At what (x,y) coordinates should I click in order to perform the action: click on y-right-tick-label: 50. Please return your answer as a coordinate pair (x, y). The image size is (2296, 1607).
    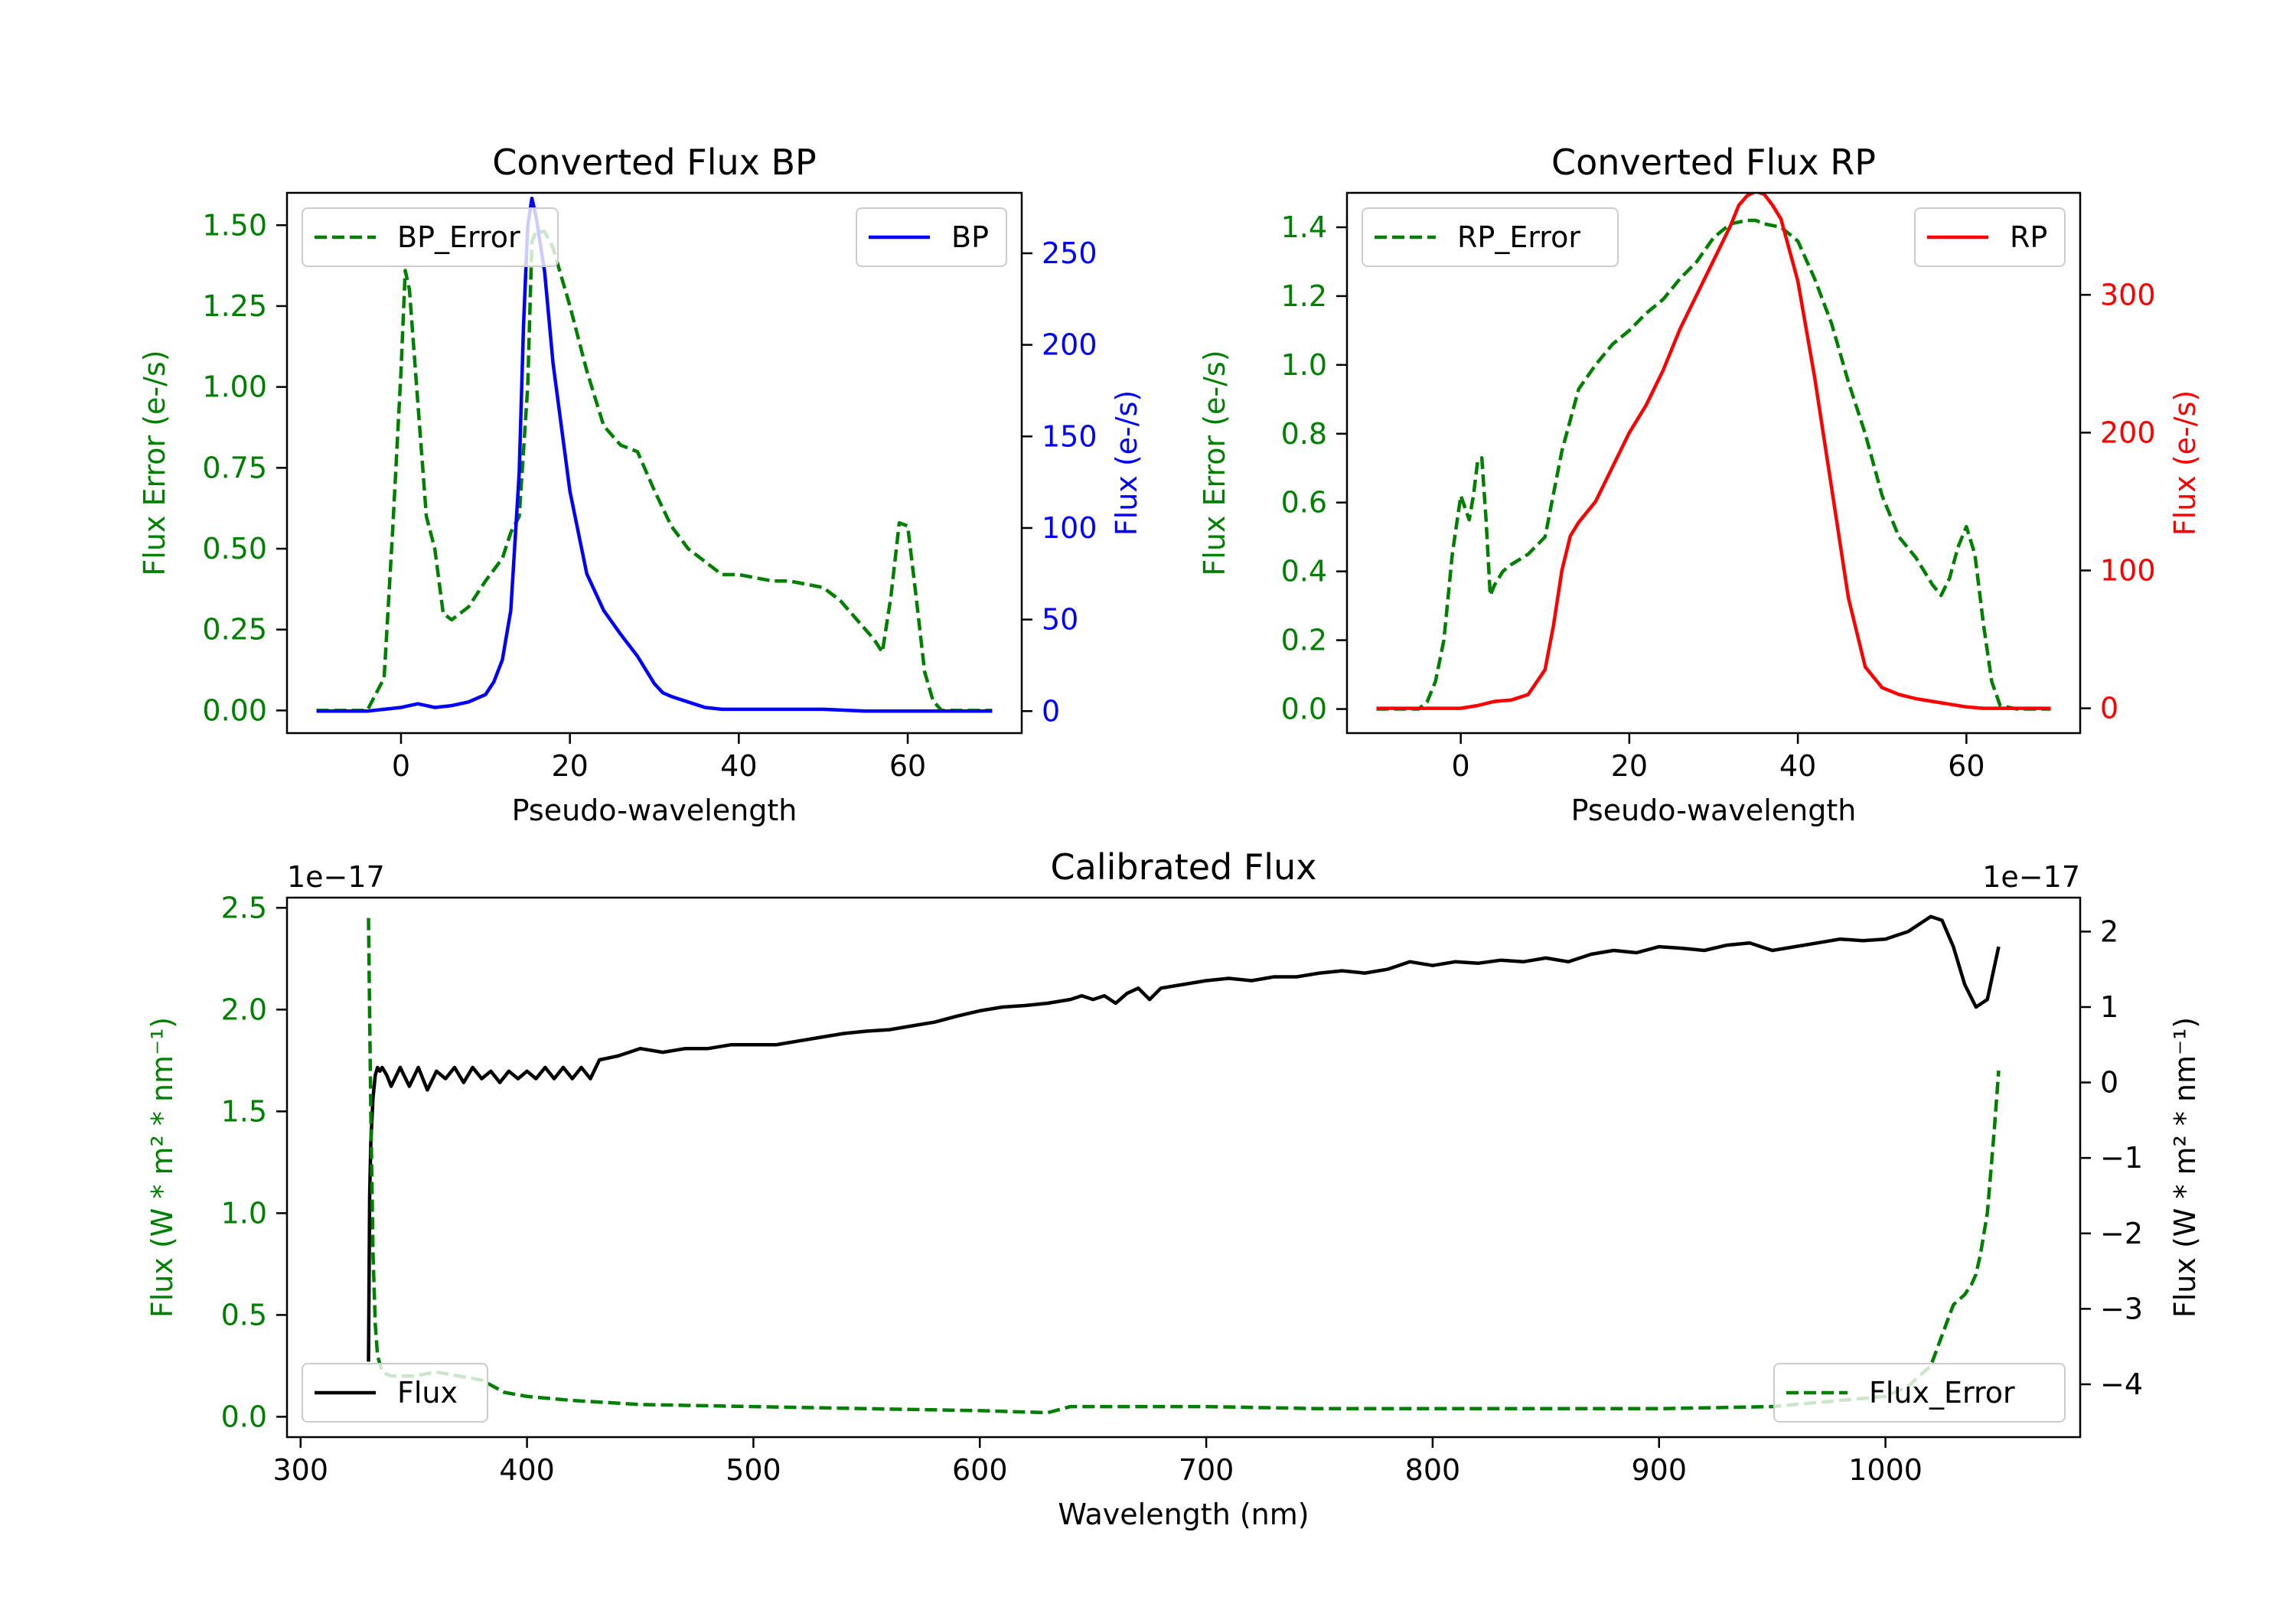
    Looking at the image, I should click on (1060, 620).